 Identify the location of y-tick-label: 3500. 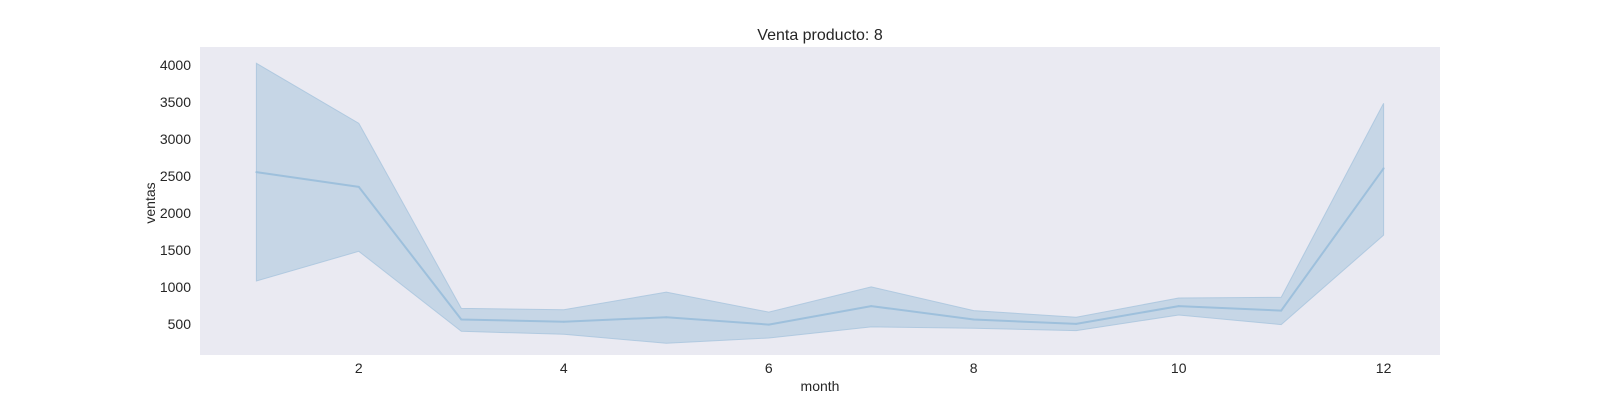
(175, 102).